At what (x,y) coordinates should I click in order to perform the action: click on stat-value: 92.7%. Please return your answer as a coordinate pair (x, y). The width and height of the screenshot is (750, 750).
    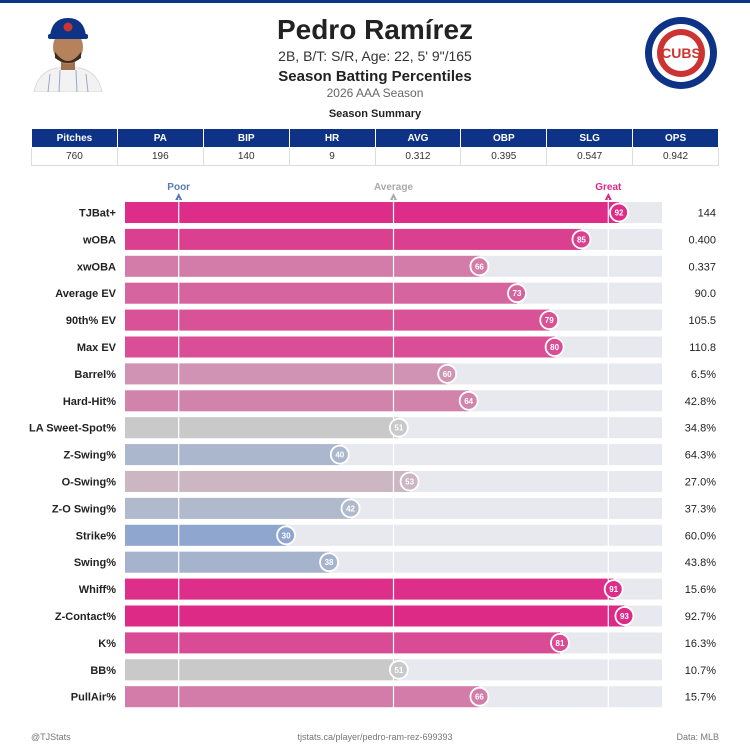
    Looking at the image, I should click on (700, 617).